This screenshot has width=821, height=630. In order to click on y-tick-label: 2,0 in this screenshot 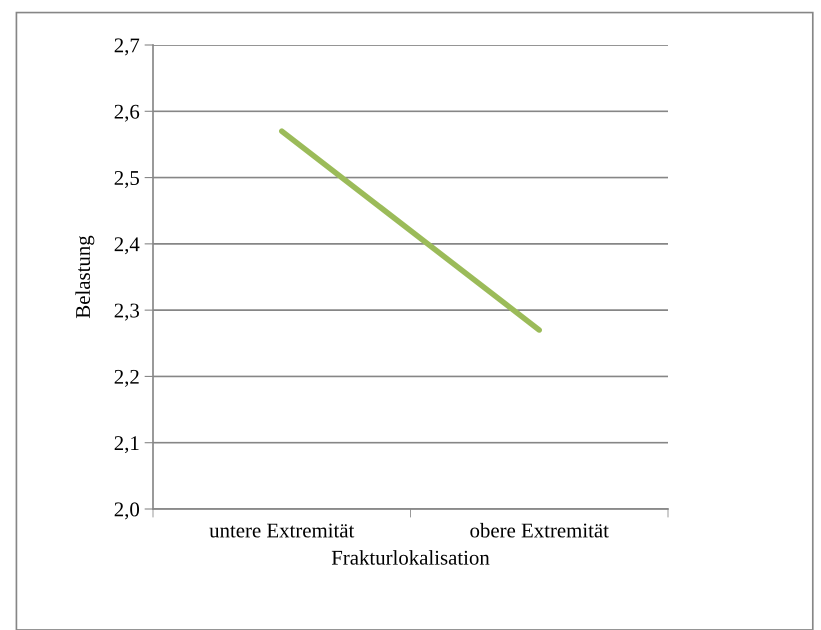, I will do `click(127, 511)`.